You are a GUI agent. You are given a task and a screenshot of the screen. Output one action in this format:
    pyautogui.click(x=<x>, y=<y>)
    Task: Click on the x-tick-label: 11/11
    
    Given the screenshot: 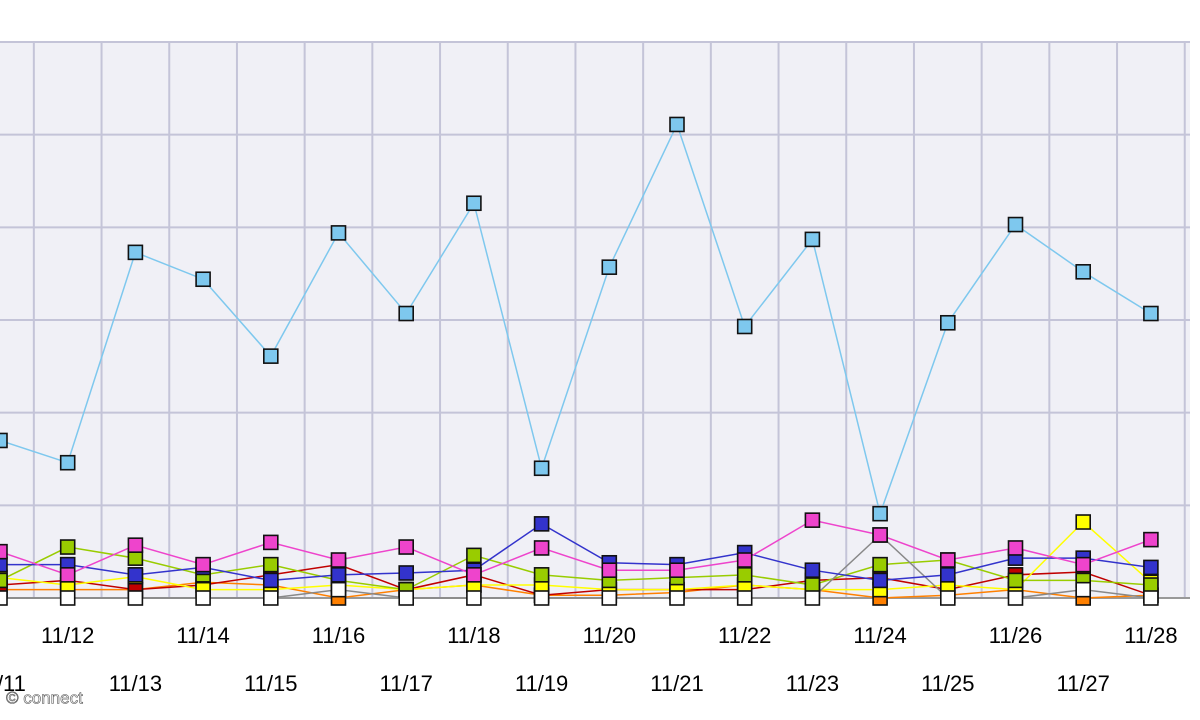 What is the action you would take?
    pyautogui.click(x=13, y=683)
    